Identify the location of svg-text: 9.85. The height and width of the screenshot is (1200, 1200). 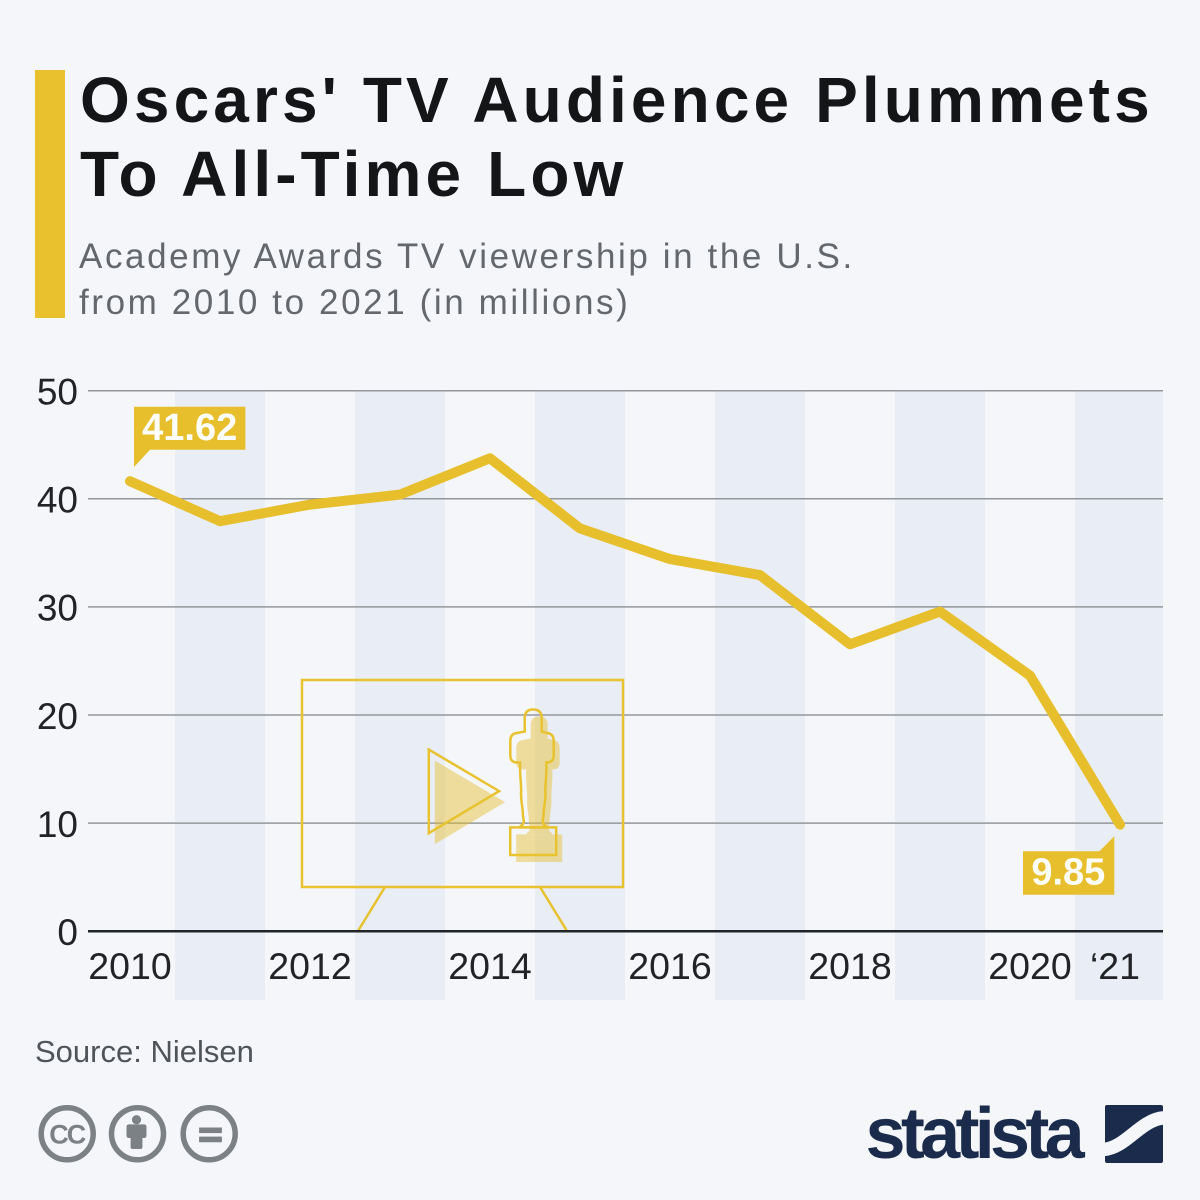
(1068, 872).